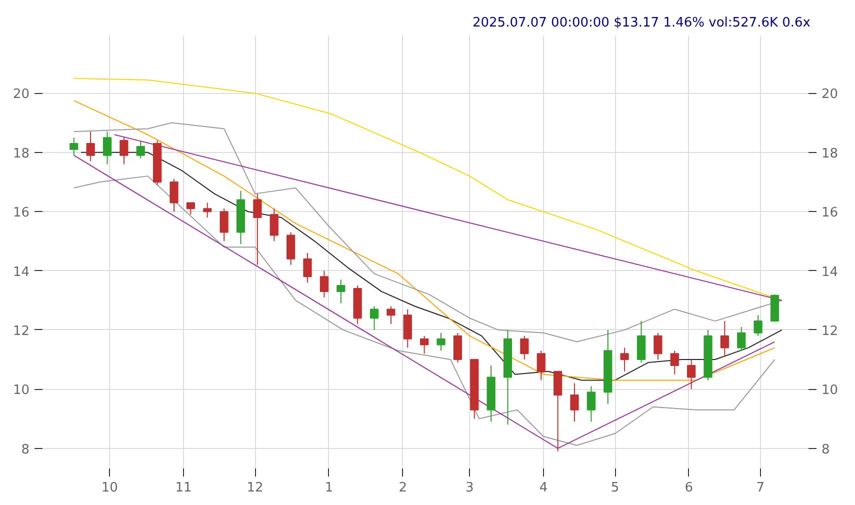  What do you see at coordinates (21, 390) in the screenshot?
I see `y-tick-label: 10` at bounding box center [21, 390].